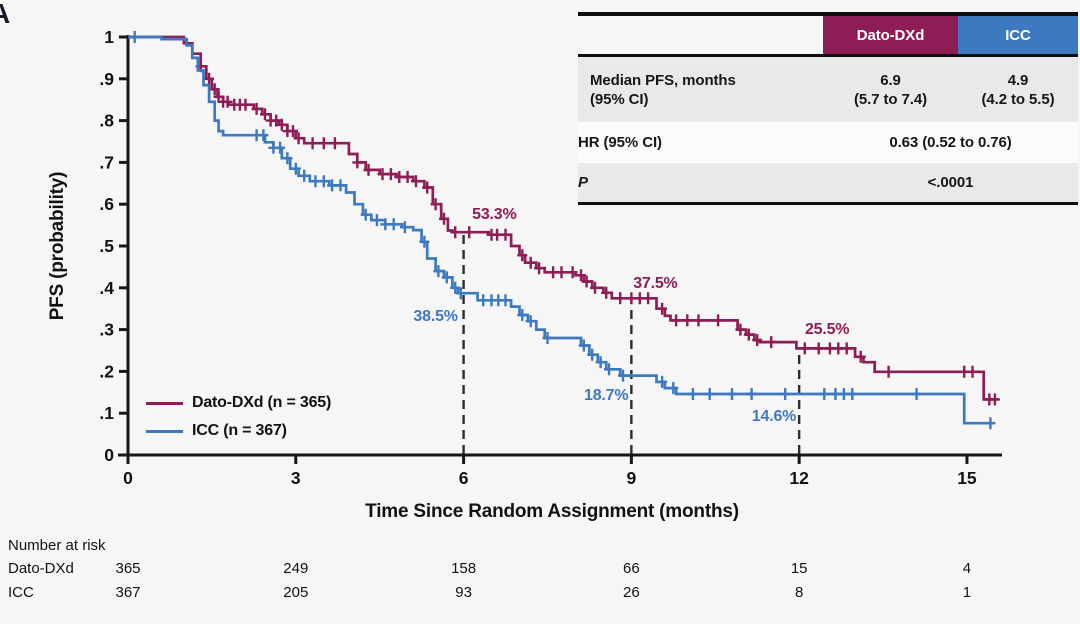  What do you see at coordinates (700, 35) in the screenshot?
I see `stats-table-corner-cell` at bounding box center [700, 35].